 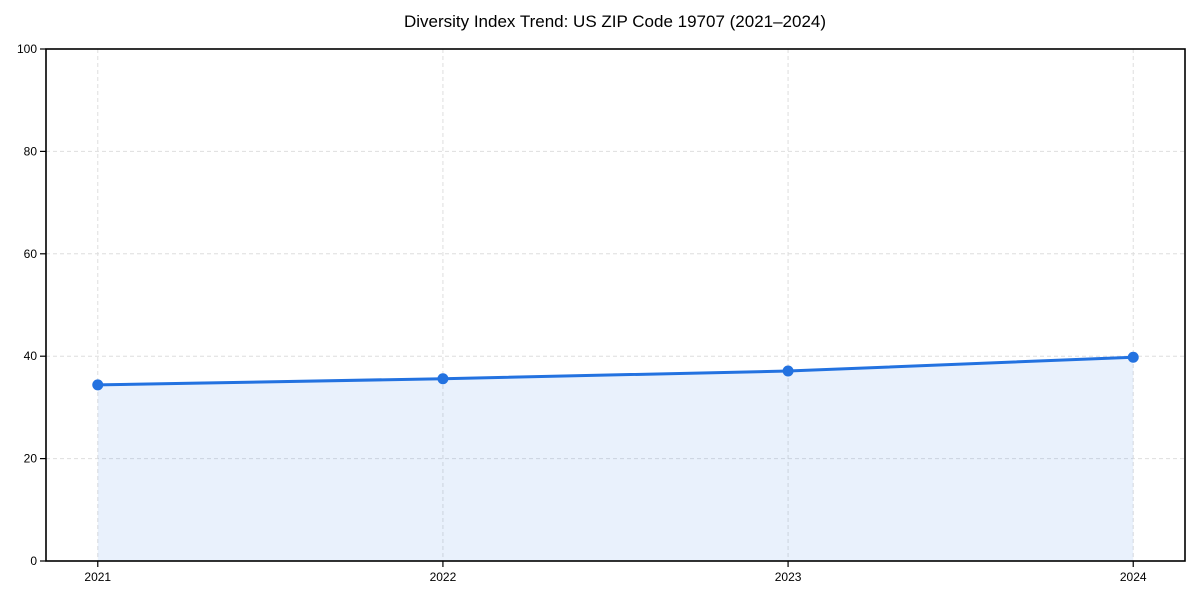 I want to click on y-tick-label: 100, so click(x=27, y=49).